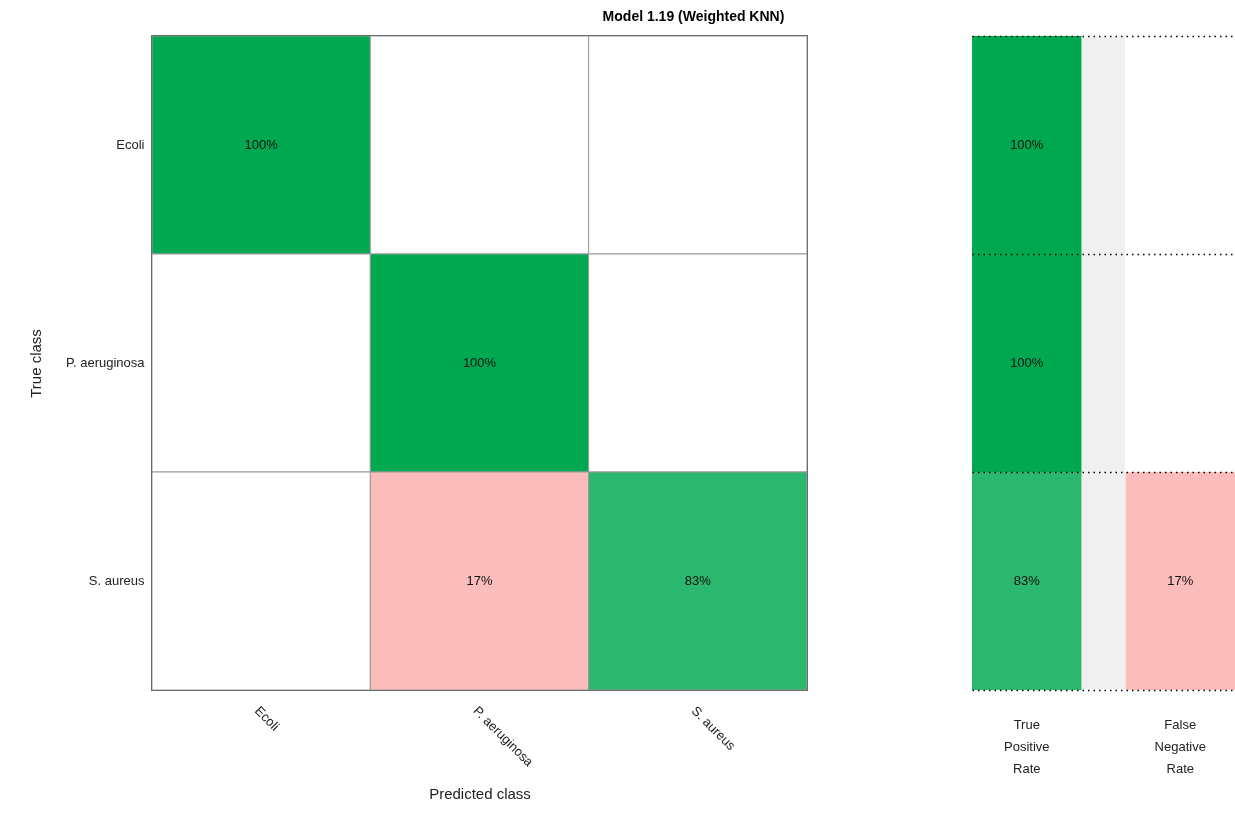 The width and height of the screenshot is (1235, 814). Describe the element at coordinates (130, 144) in the screenshot. I see `y-tick-label: Ecoli` at that location.